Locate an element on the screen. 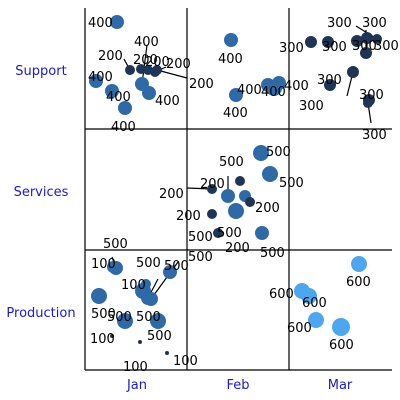 The width and height of the screenshot is (400, 400). y-axis: Support Services Production is located at coordinates (40, 192).